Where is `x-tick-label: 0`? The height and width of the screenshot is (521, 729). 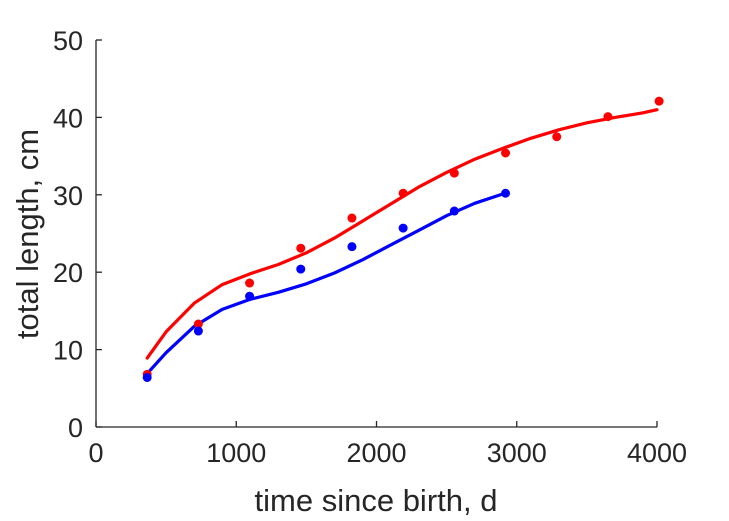 x-tick-label: 0 is located at coordinates (95, 453).